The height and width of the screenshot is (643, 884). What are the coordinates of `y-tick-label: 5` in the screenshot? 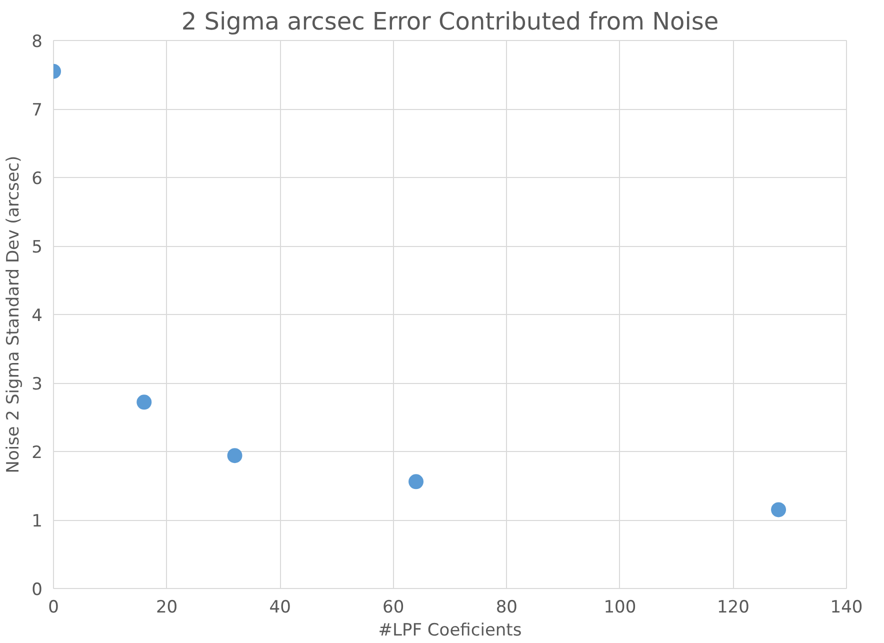 It's located at (37, 248).